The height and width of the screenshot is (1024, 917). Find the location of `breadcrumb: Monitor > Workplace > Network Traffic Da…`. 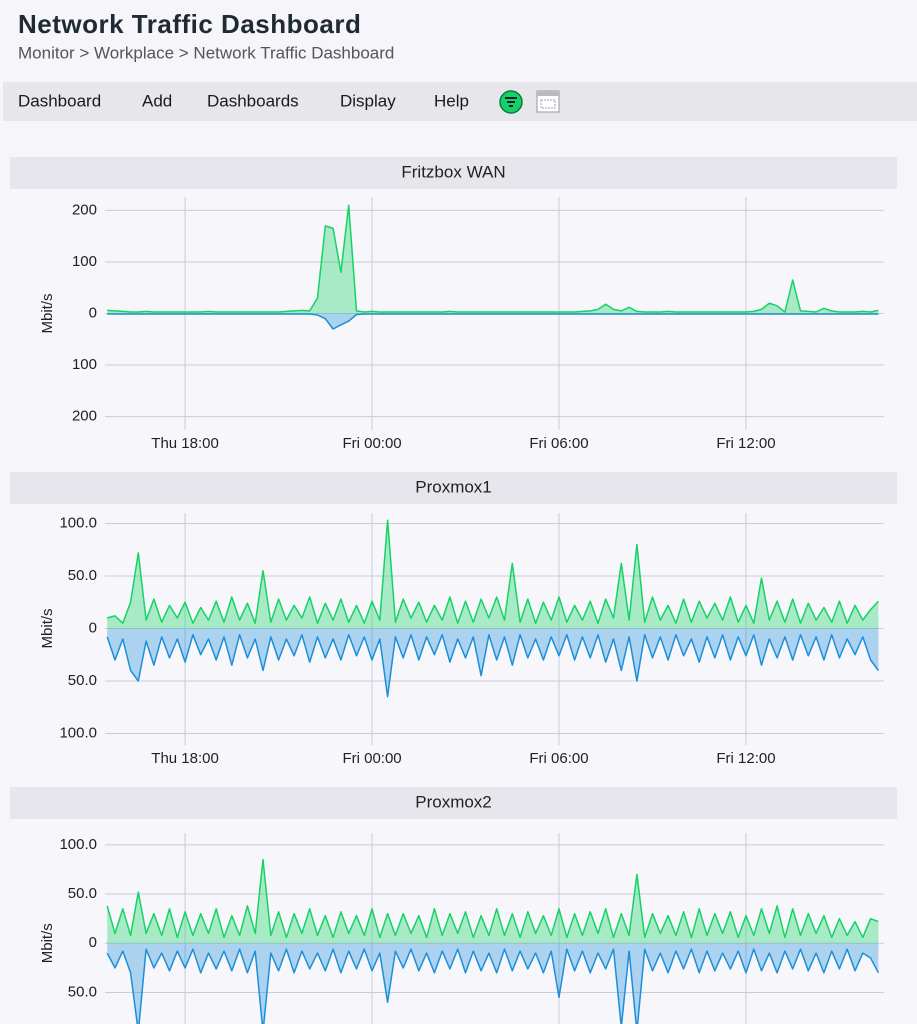

breadcrumb: Monitor > Workplace > Network Traffic Da… is located at coordinates (206, 52).